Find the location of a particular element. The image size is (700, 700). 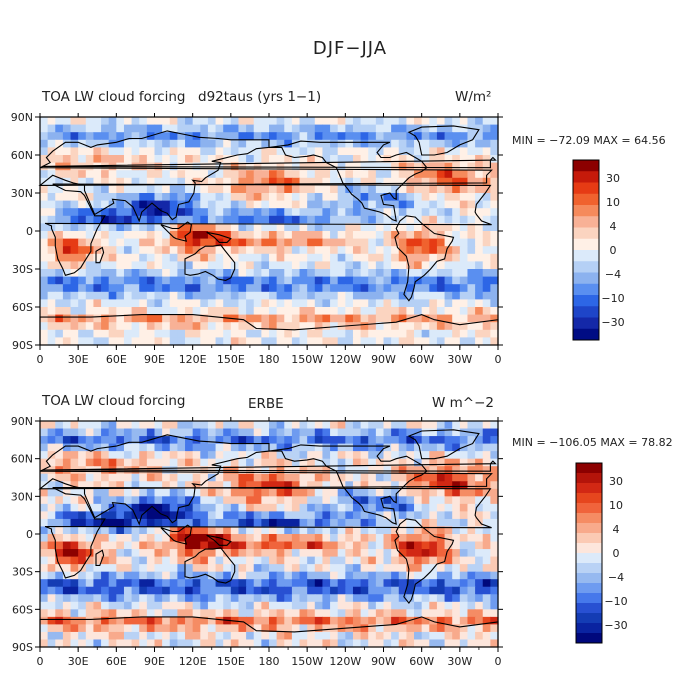

colorbar-swatch is located at coordinates (589, 528).